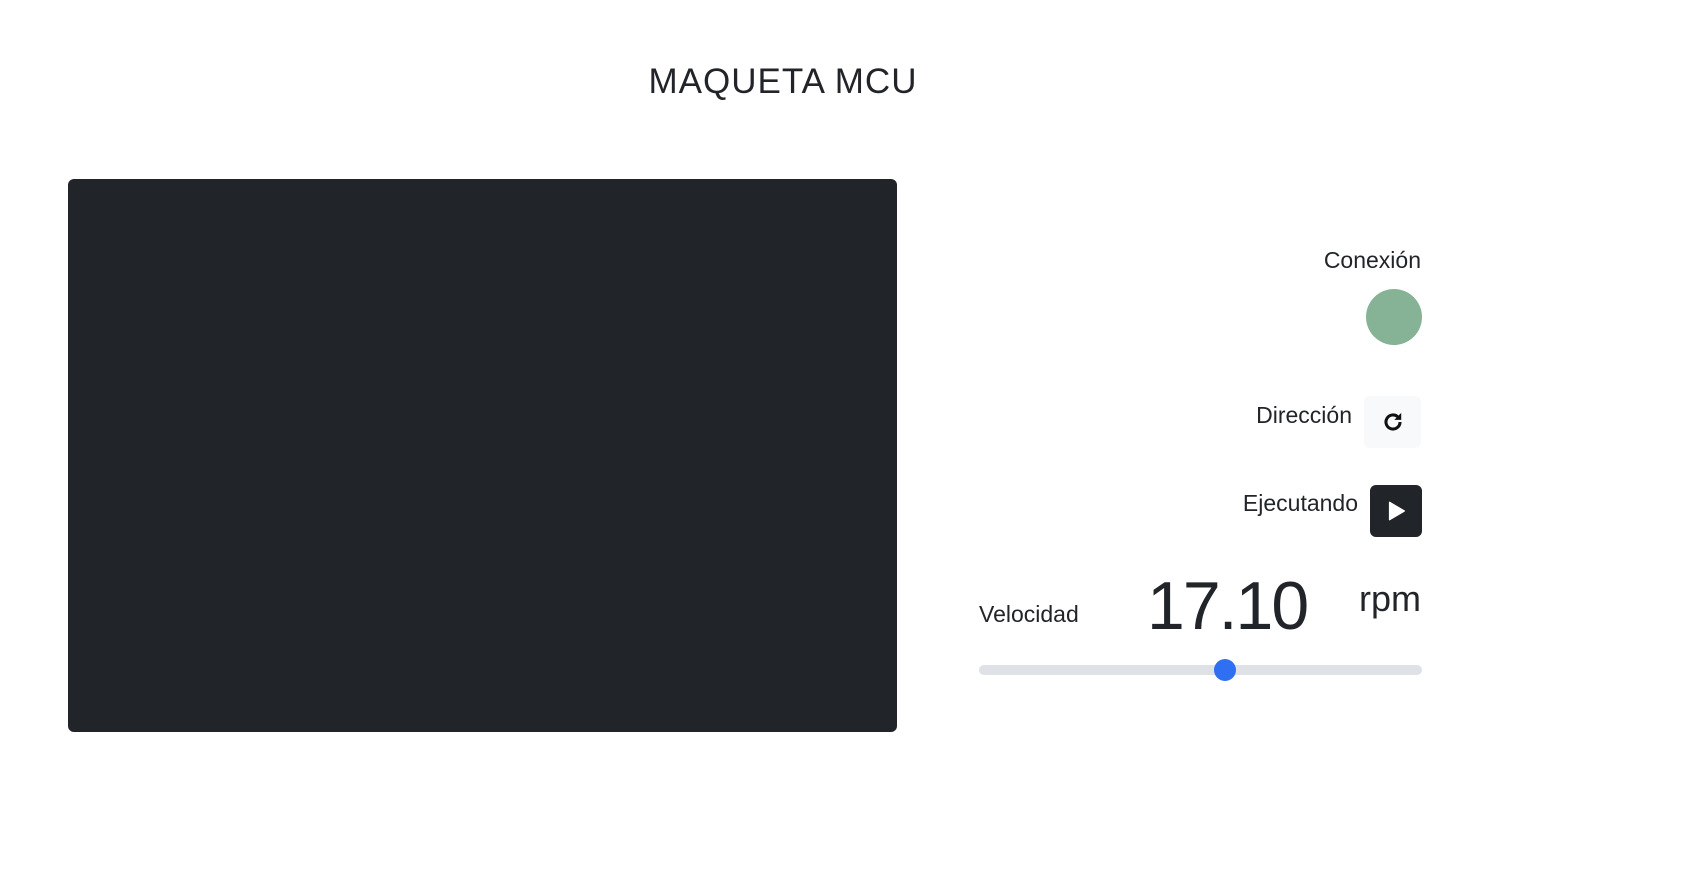  I want to click on rotate-clockwise-icon, so click(1393, 422).